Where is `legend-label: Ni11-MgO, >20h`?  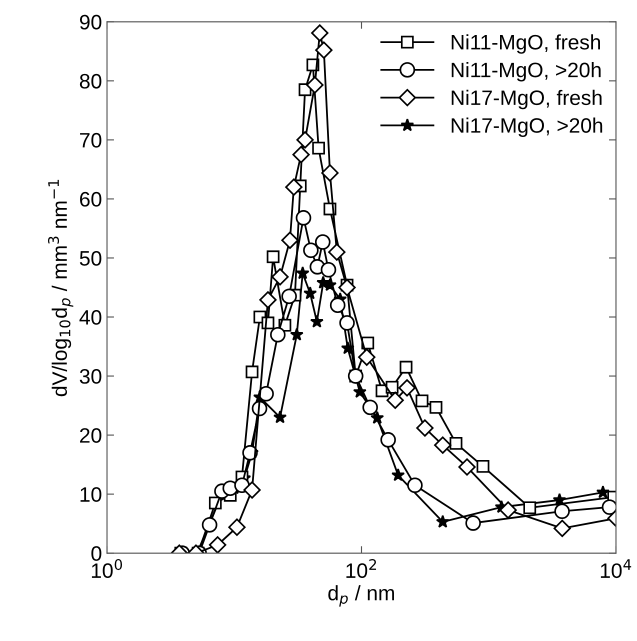 legend-label: Ni11-MgO, >20h is located at coordinates (526, 72).